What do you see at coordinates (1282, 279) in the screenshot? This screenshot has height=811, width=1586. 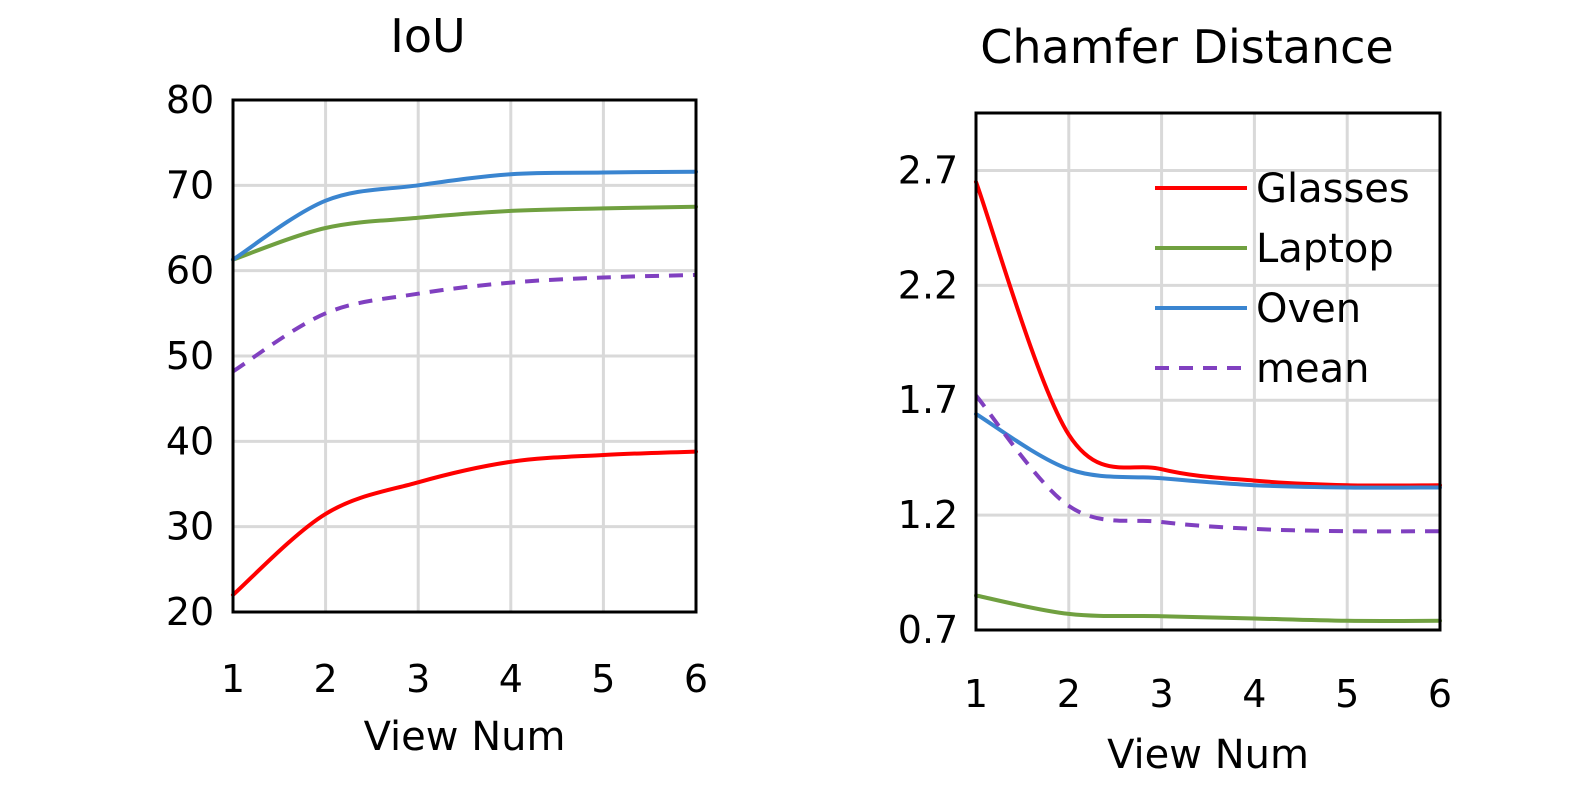 I see `legend: Glasses Laptop Oven mean` at bounding box center [1282, 279].